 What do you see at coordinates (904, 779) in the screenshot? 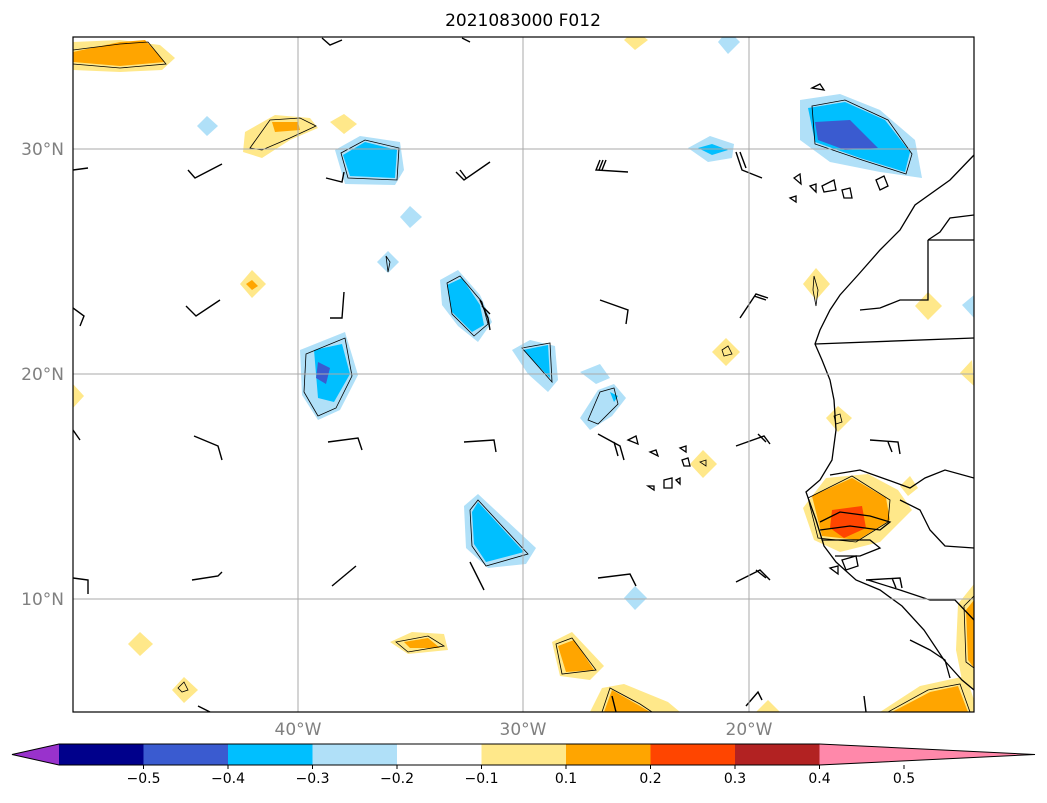
I see `colorbar-tick-label: 0.5` at bounding box center [904, 779].